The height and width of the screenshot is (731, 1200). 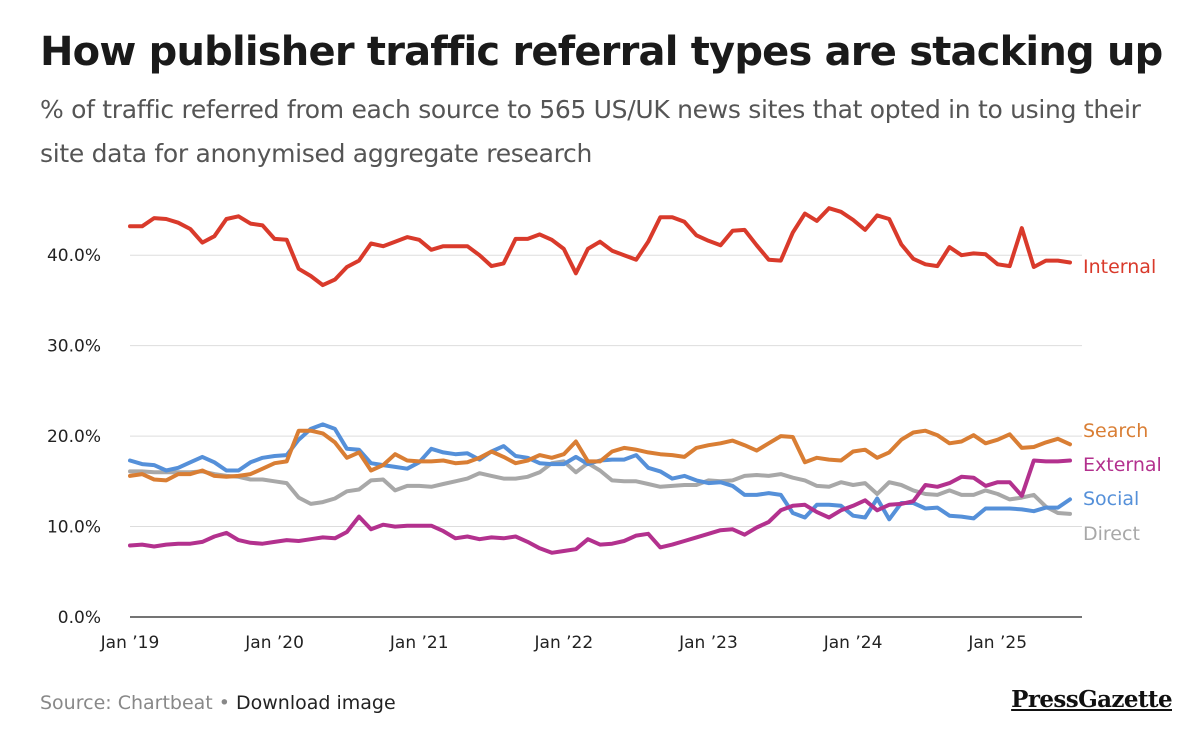 What do you see at coordinates (600, 455) in the screenshot?
I see `series-line-search` at bounding box center [600, 455].